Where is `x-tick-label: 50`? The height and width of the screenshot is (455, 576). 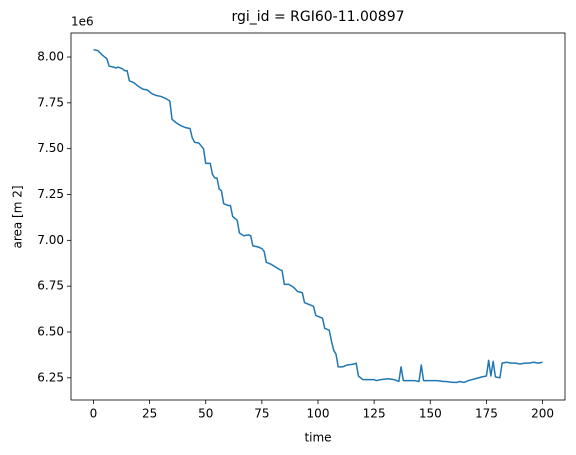
x-tick-label: 50 is located at coordinates (205, 414).